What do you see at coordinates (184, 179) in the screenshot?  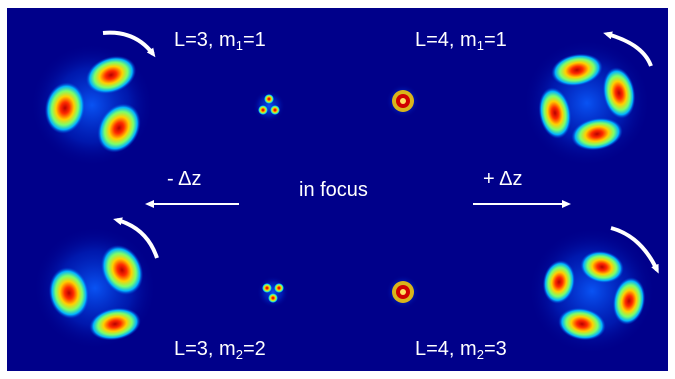 I see `label-minus-dz: - Δz` at bounding box center [184, 179].